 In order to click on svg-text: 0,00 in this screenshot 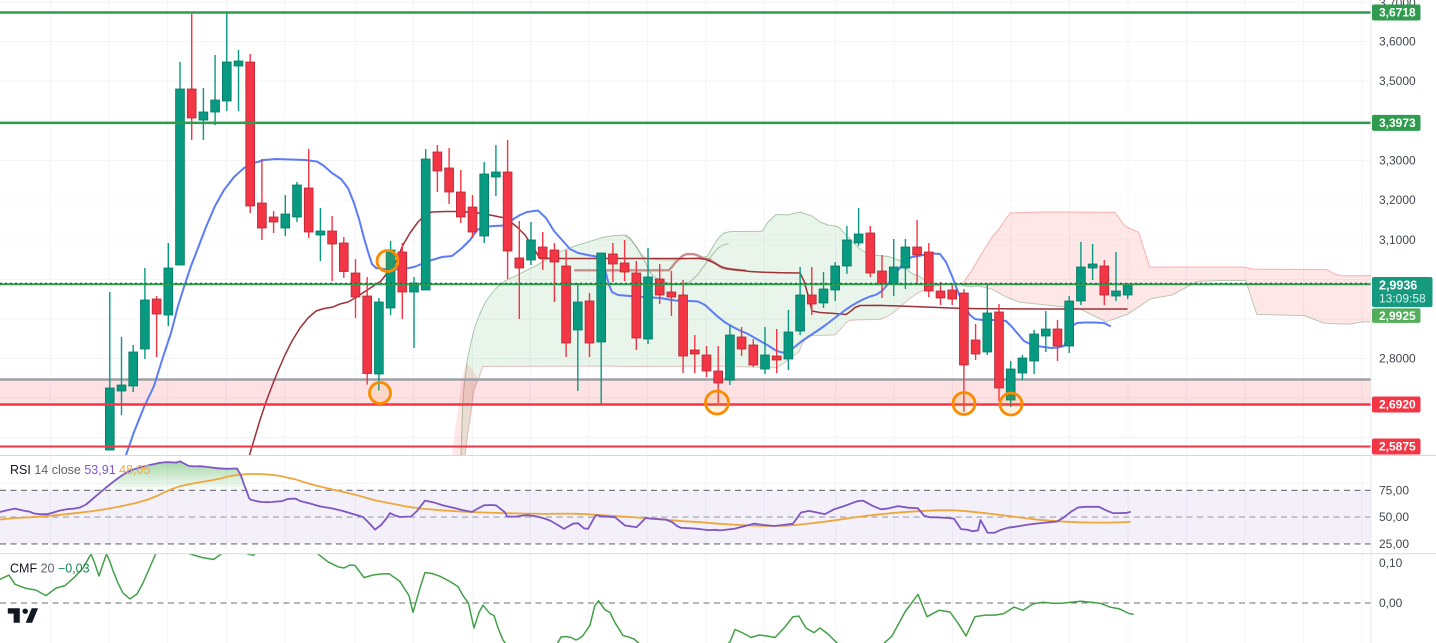, I will do `click(1391, 603)`.